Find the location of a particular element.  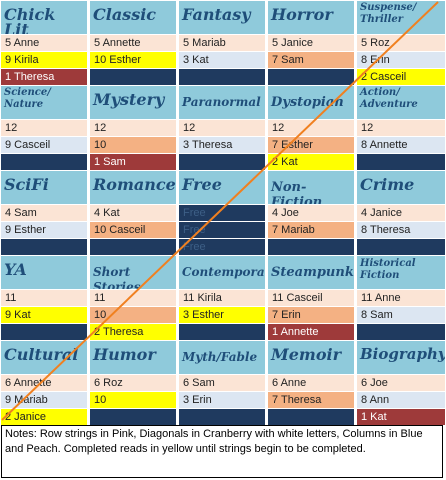

category-label: Memoir is located at coordinates (311, 358).